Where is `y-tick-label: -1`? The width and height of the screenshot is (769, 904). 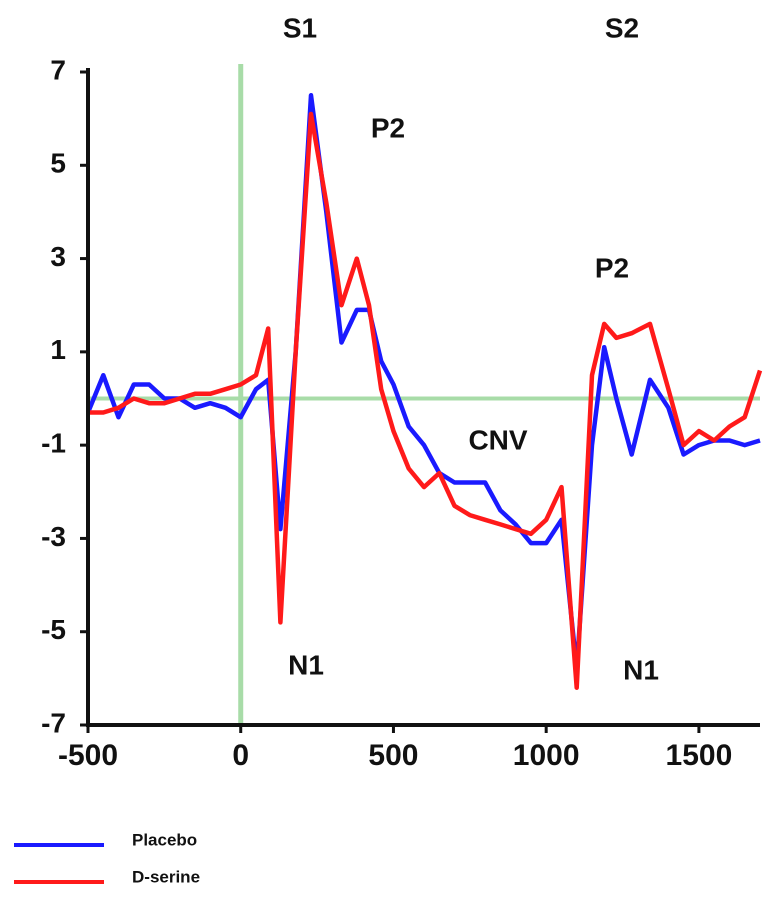
y-tick-label: -1 is located at coordinates (53, 443).